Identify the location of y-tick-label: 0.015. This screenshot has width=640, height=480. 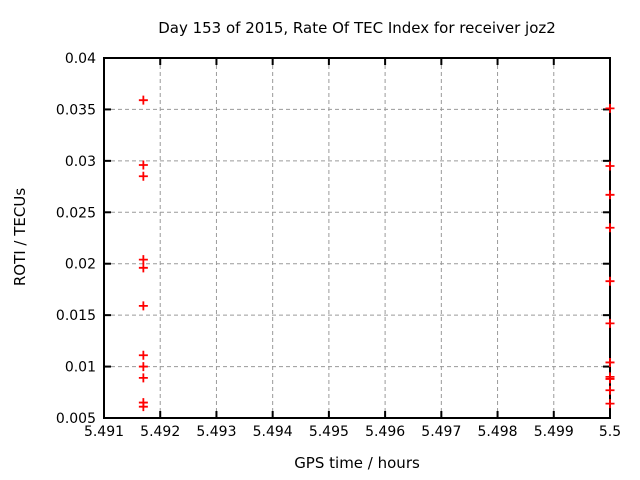
(76, 316).